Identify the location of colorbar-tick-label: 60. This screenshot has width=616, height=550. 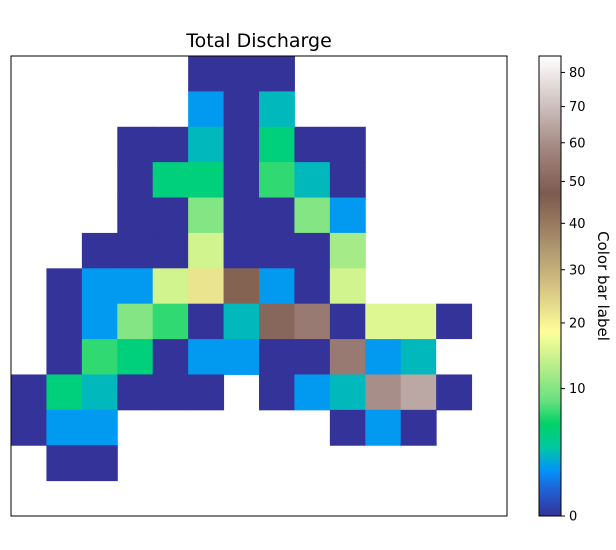
(577, 143).